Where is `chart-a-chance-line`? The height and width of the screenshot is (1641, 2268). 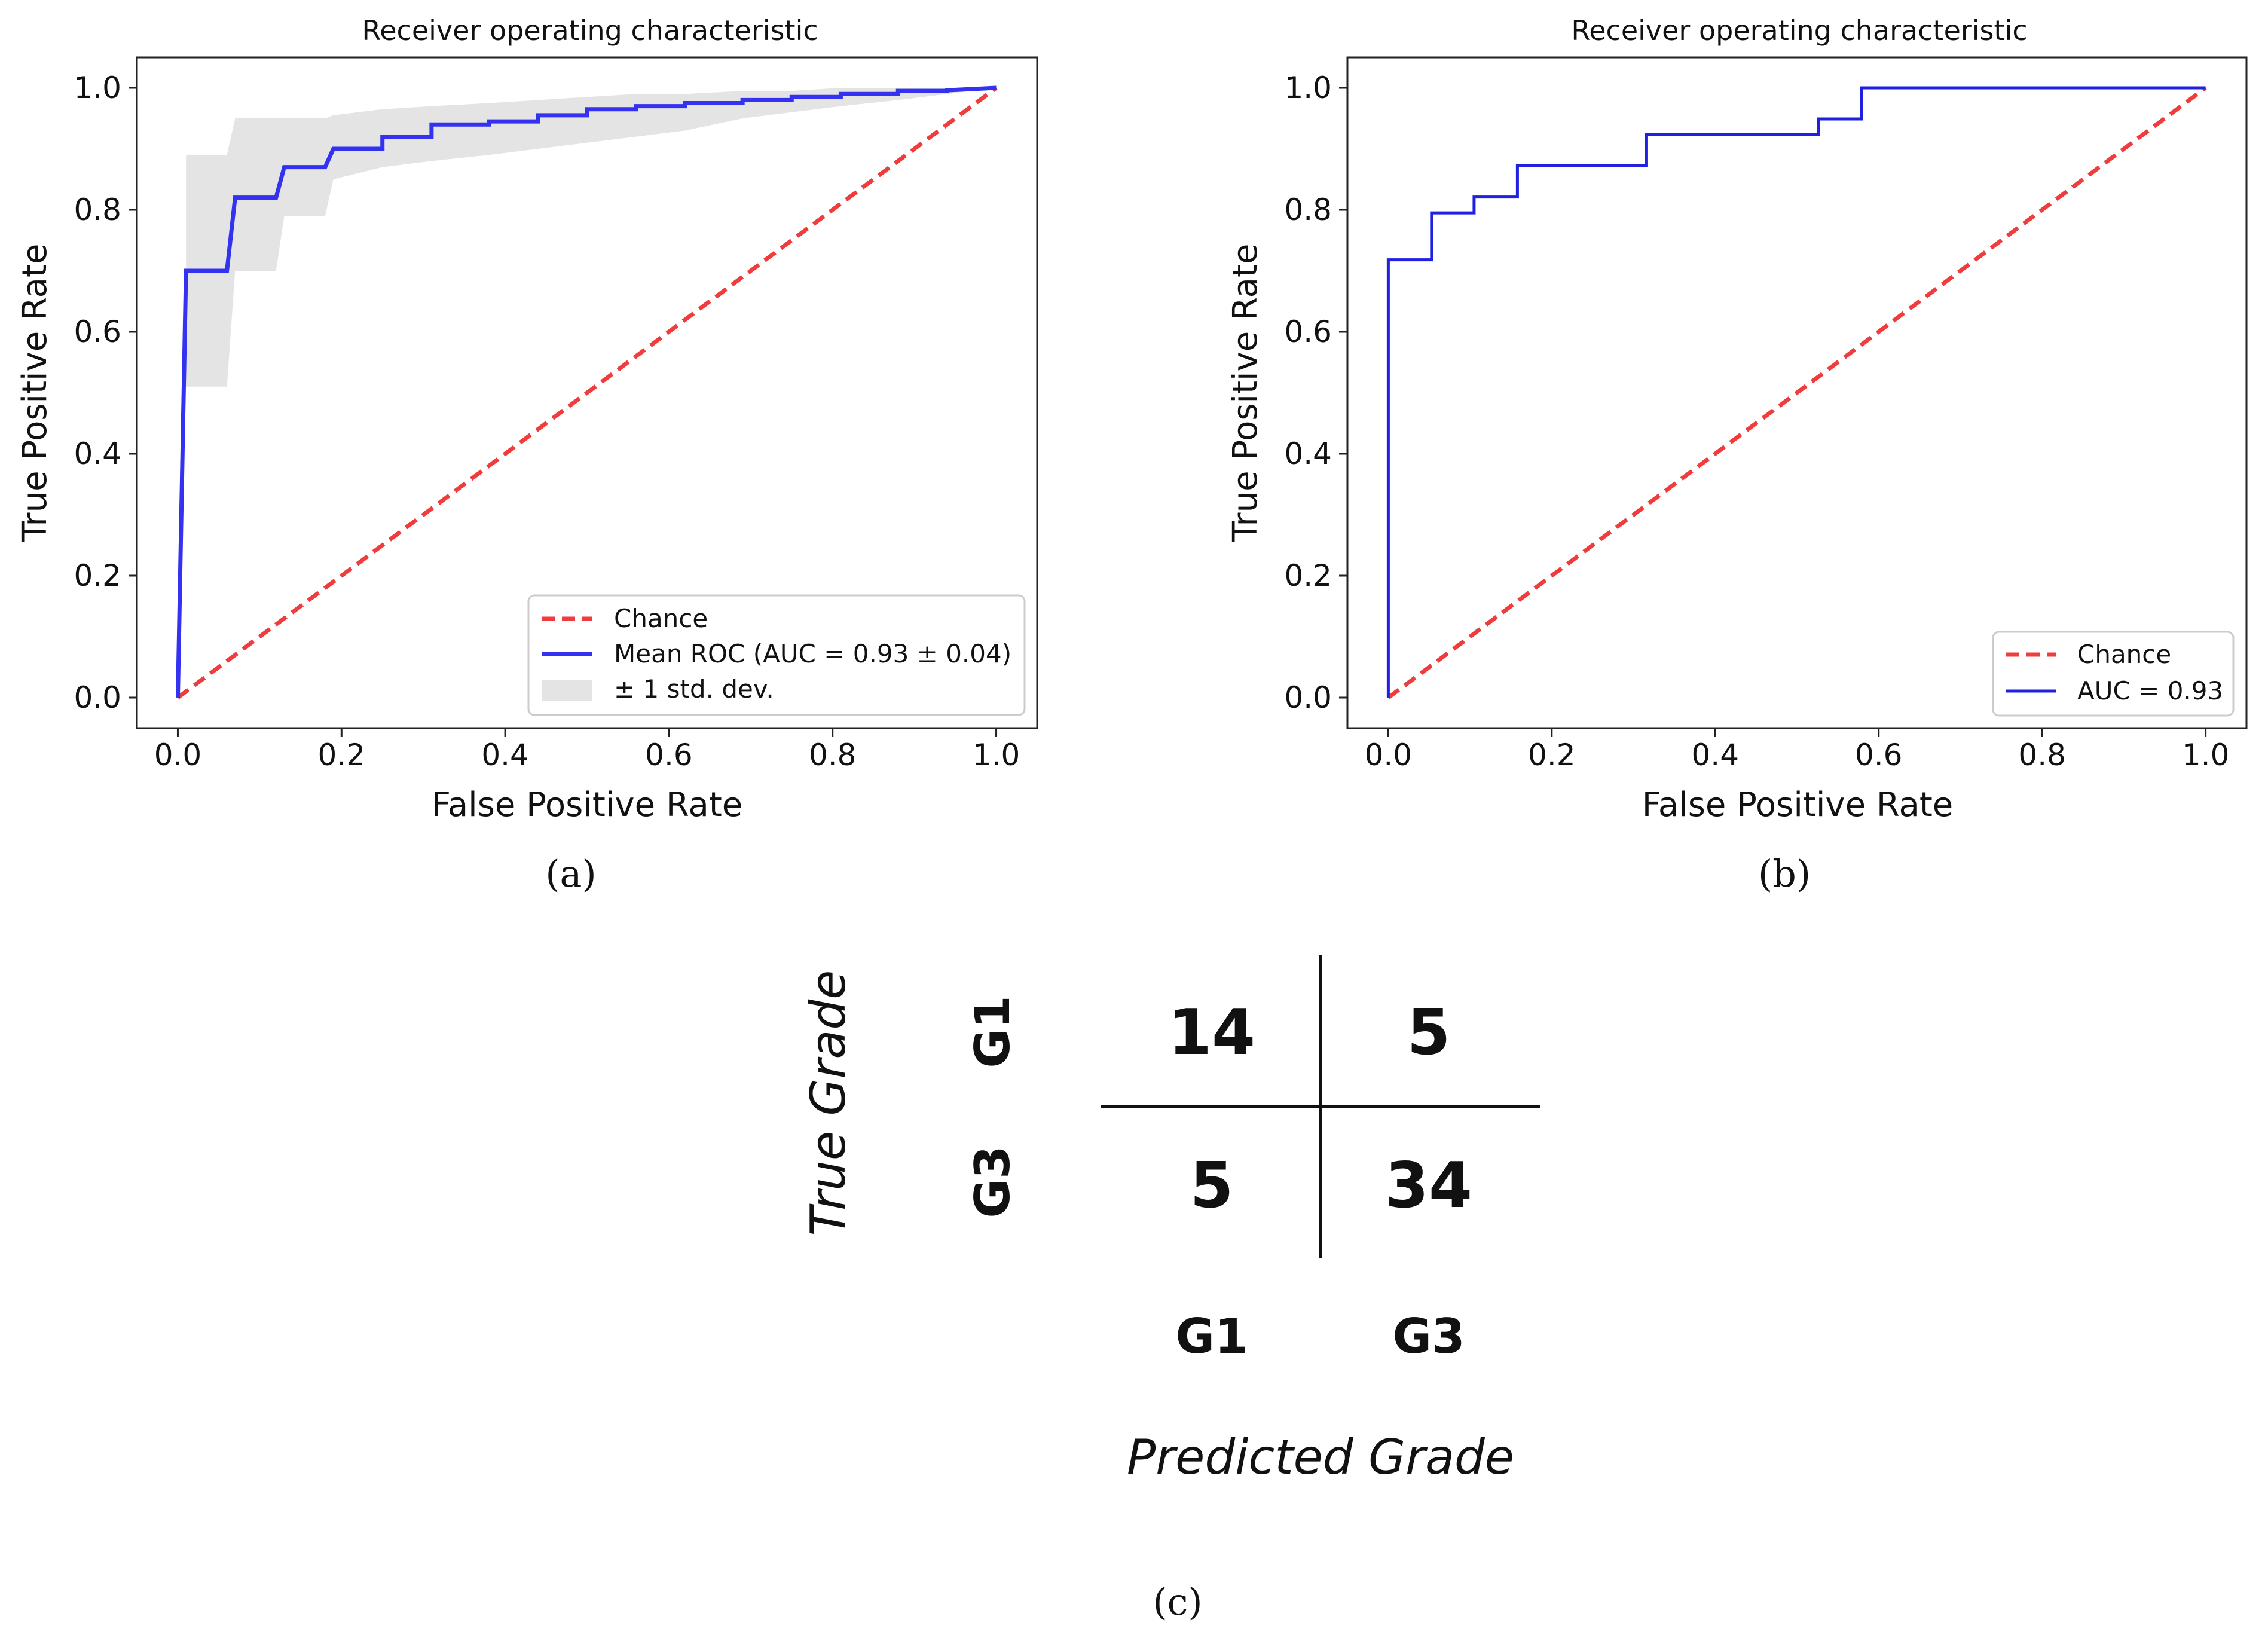 chart-a-chance-line is located at coordinates (587, 393).